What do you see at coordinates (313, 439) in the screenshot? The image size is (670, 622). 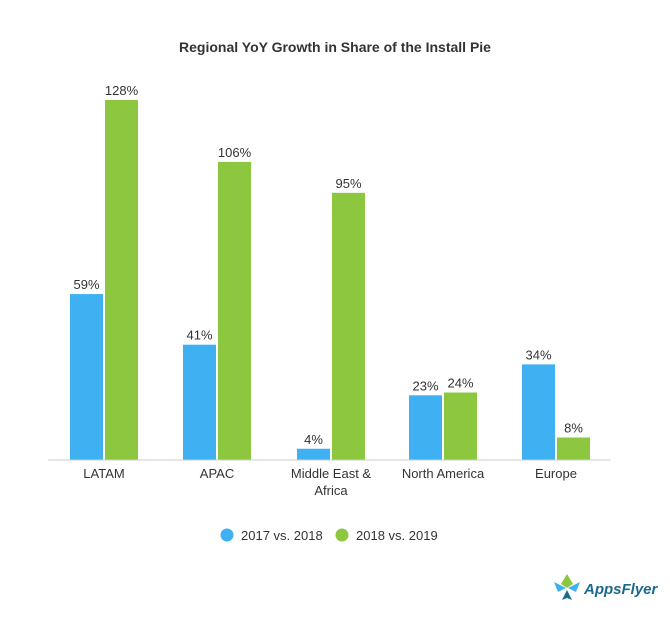 I see `value-label-series-1-cat-3: 4%` at bounding box center [313, 439].